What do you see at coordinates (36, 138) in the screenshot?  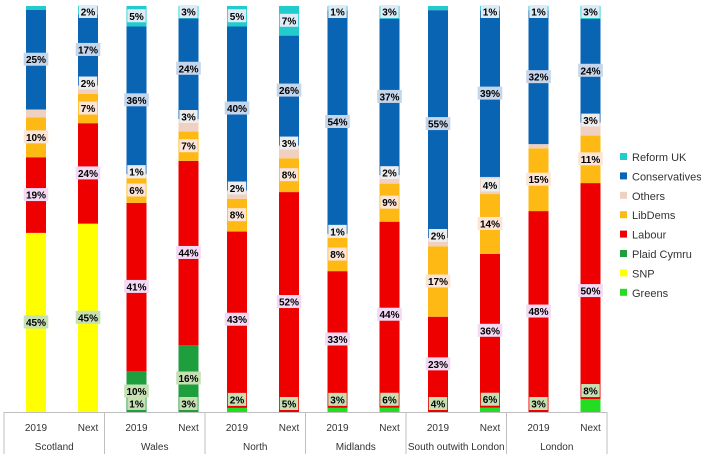 I see `data-label-libdems: 10%` at bounding box center [36, 138].